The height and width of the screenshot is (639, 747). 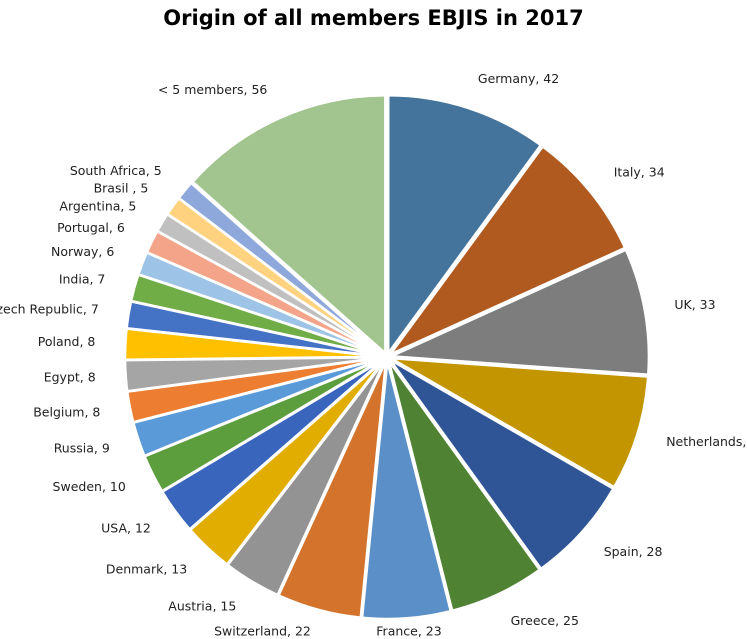 What do you see at coordinates (545, 620) in the screenshot?
I see `slice-label-greece: Greece, 25` at bounding box center [545, 620].